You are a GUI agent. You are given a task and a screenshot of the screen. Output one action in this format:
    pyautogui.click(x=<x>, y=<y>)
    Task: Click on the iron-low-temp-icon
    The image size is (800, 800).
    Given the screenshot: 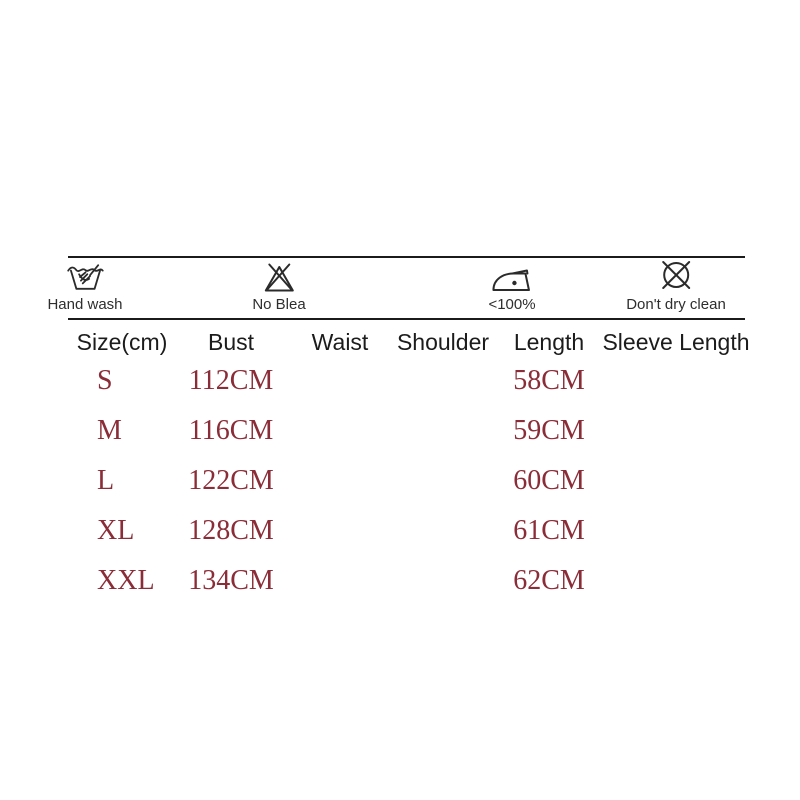 What is the action you would take?
    pyautogui.click(x=512, y=276)
    